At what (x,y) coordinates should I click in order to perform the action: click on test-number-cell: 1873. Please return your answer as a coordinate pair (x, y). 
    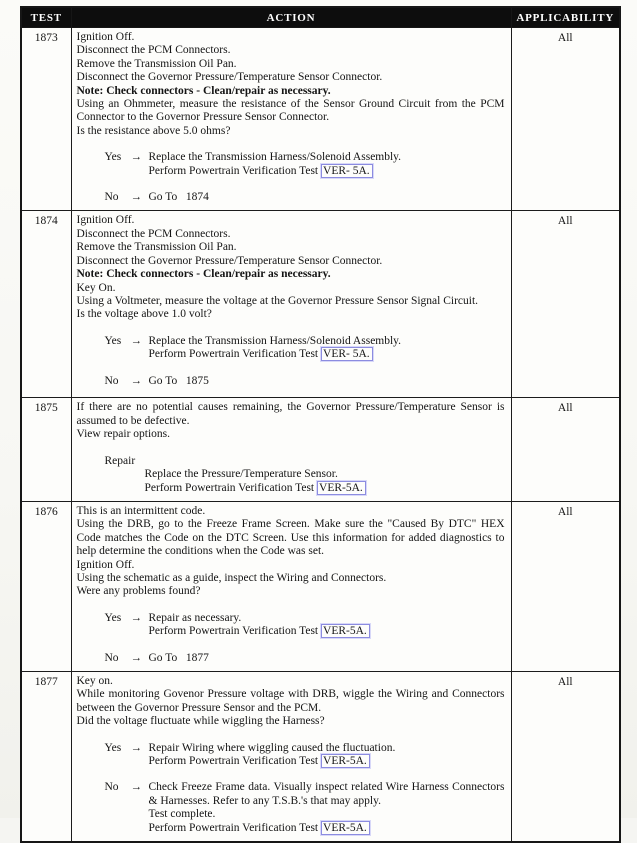
    Looking at the image, I should click on (46, 119).